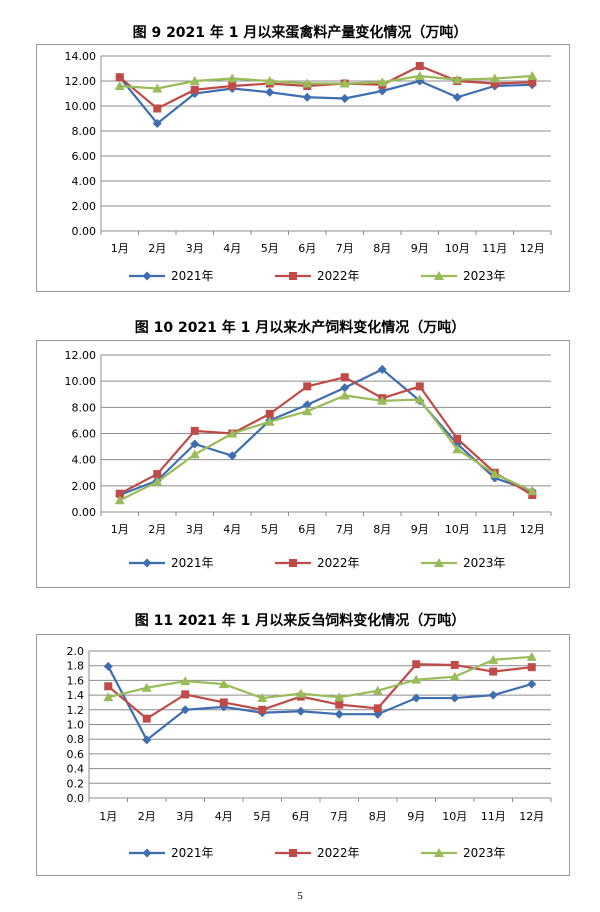  Describe the element at coordinates (76, 769) in the screenshot. I see `y-tick-label: 0.4` at that location.